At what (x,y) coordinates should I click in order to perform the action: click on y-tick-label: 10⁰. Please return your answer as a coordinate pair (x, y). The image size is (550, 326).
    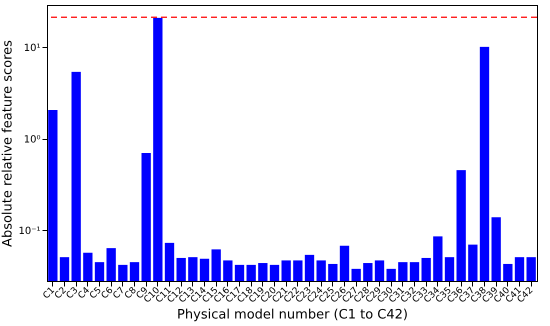
    Looking at the image, I should click on (32, 140).